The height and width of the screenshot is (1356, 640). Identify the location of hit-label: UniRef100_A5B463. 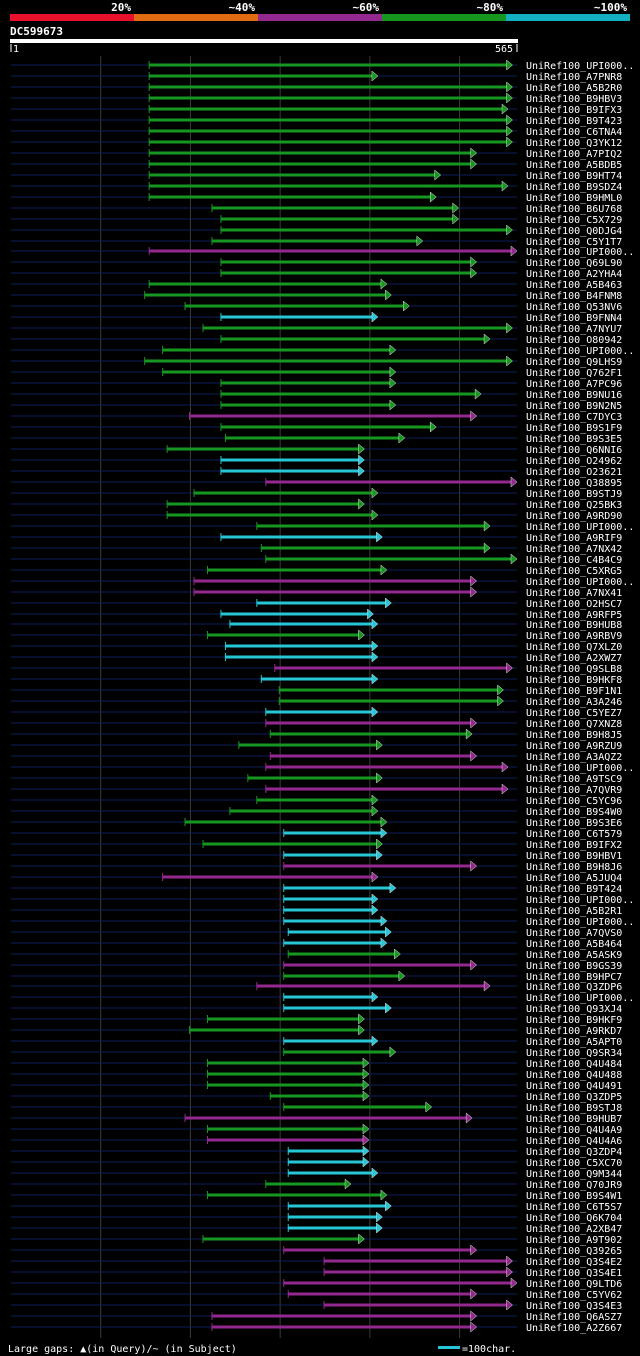
(574, 285).